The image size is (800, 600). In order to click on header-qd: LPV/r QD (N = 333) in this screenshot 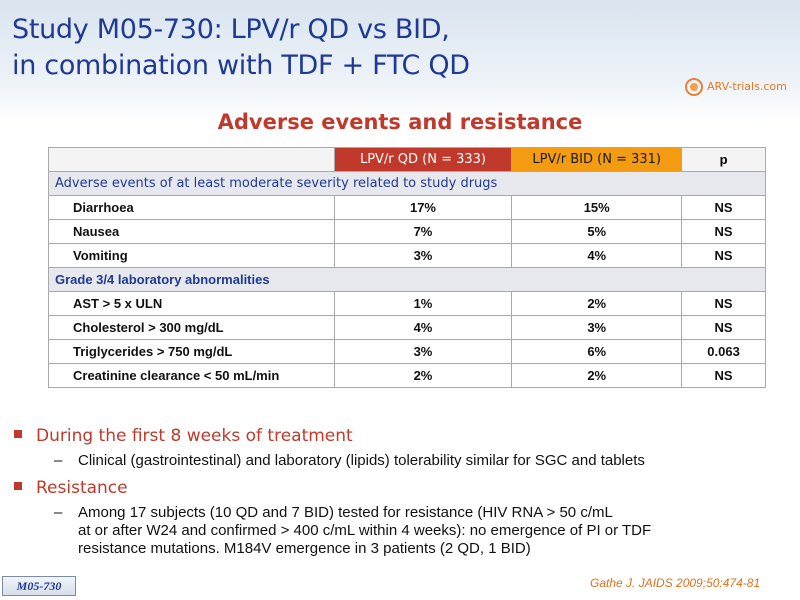, I will do `click(423, 159)`.